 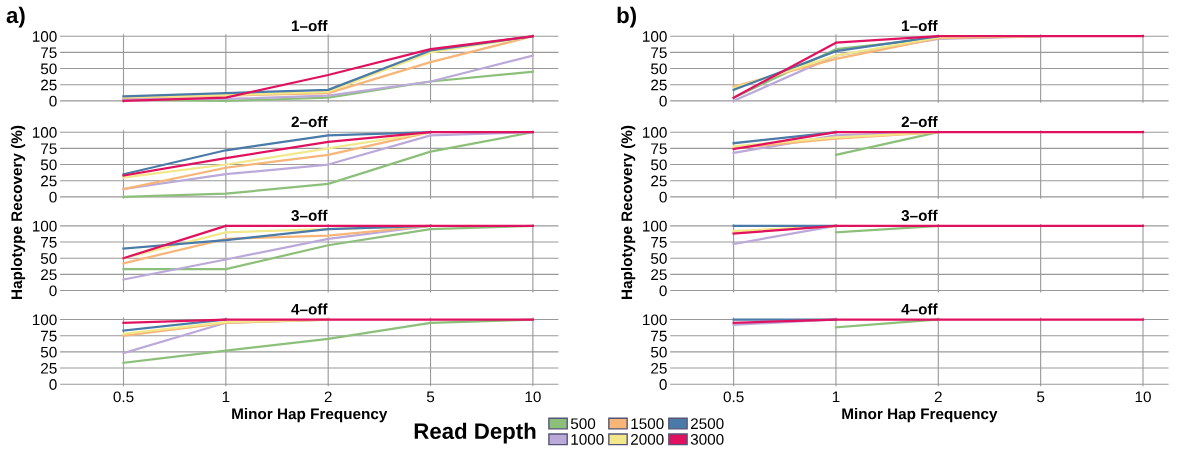 What do you see at coordinates (587, 439) in the screenshot?
I see `legend-label: 1000` at bounding box center [587, 439].